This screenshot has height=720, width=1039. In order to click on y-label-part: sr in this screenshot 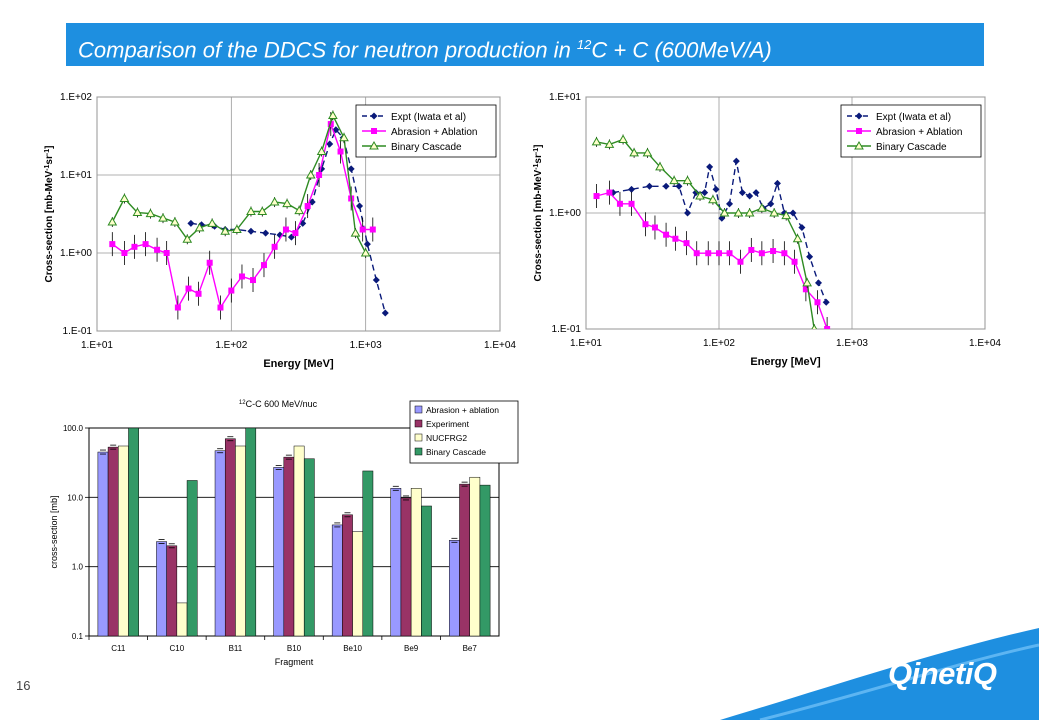, I will do `click(538, 159)`.